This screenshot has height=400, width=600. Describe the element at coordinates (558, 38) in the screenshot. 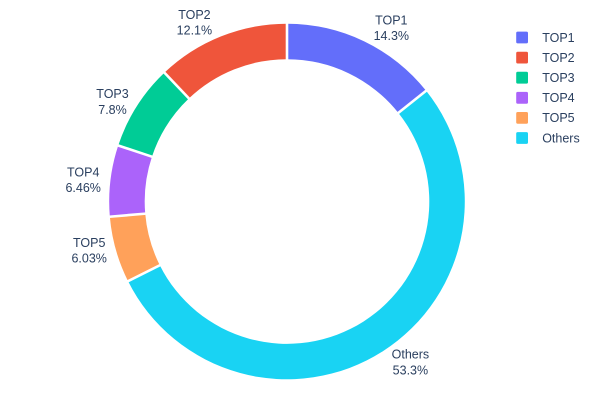

I see `svg-text: TOP1` at that location.